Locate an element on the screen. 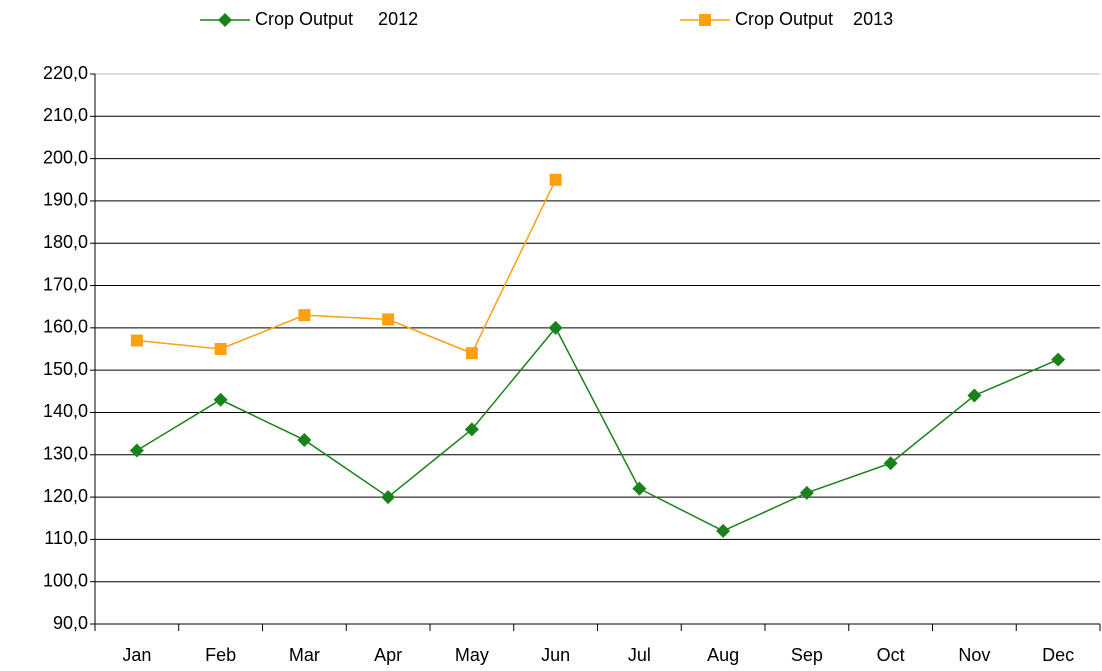 Image resolution: width=1102 pixels, height=671 pixels. y-tick-label: 210,0 is located at coordinates (65, 115).